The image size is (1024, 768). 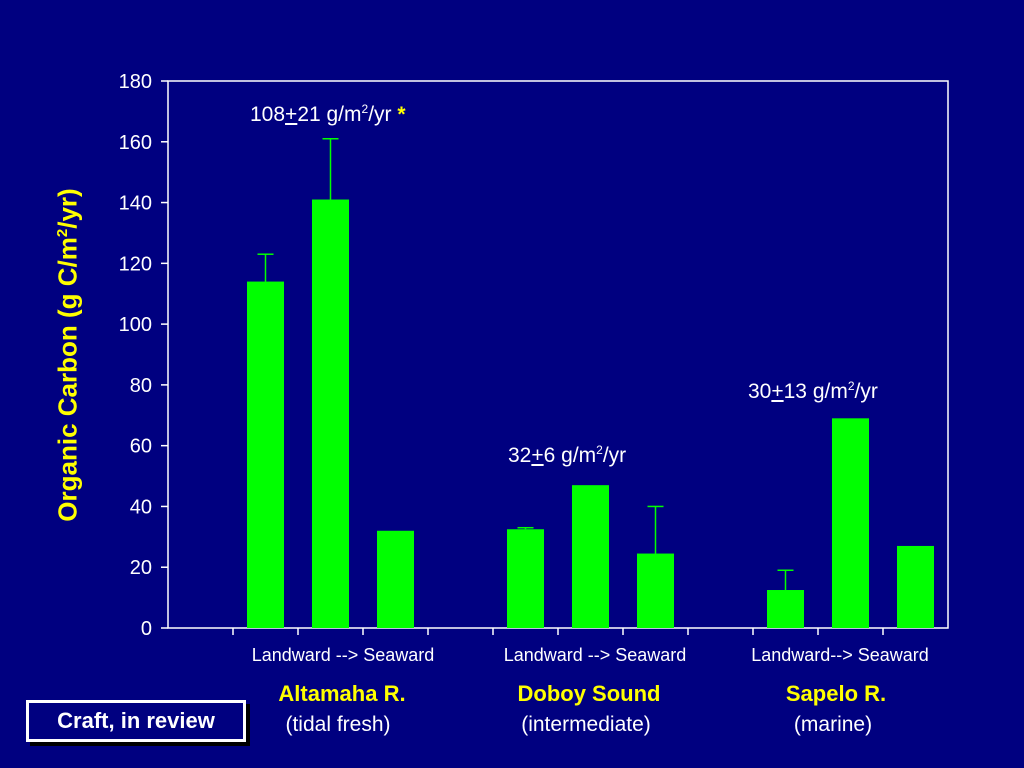 What do you see at coordinates (328, 114) in the screenshot?
I see `annotation-altamaha: 108+21 g/m2/yr *` at bounding box center [328, 114].